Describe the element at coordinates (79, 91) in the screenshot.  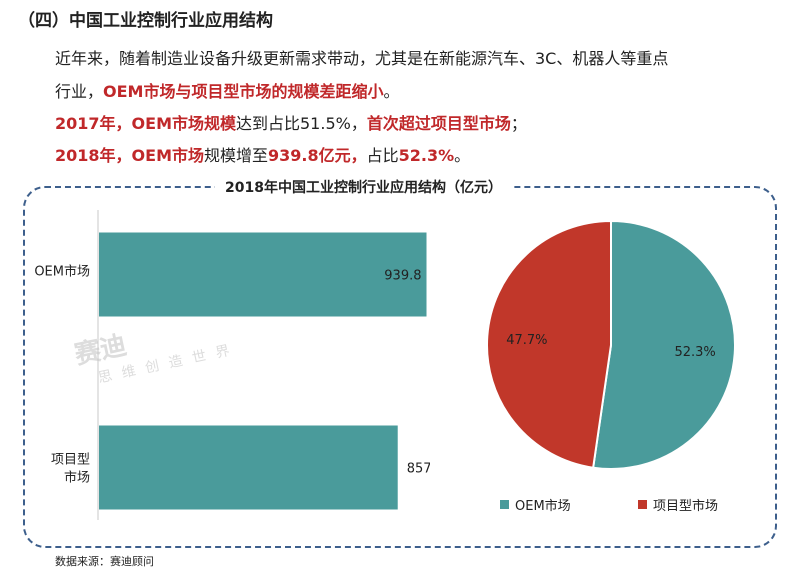
I see `paragraph-text: 行业，` at that location.